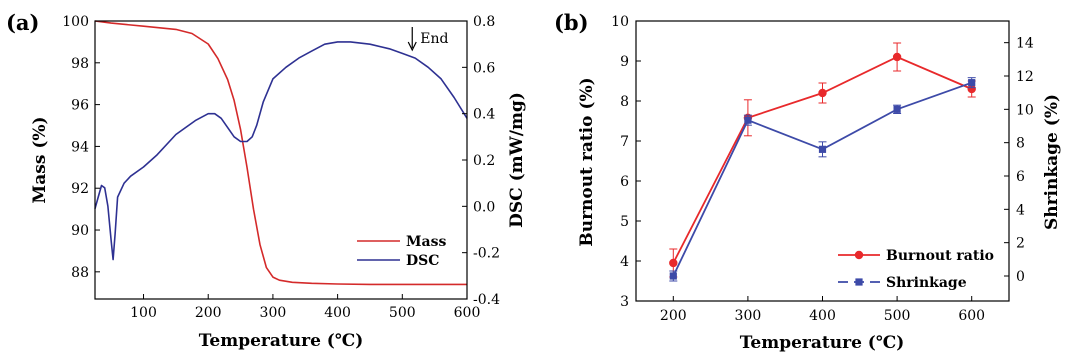 The height and width of the screenshot is (356, 1068). I want to click on panel-a-y2-tick-label: 0.6, so click(484, 68).